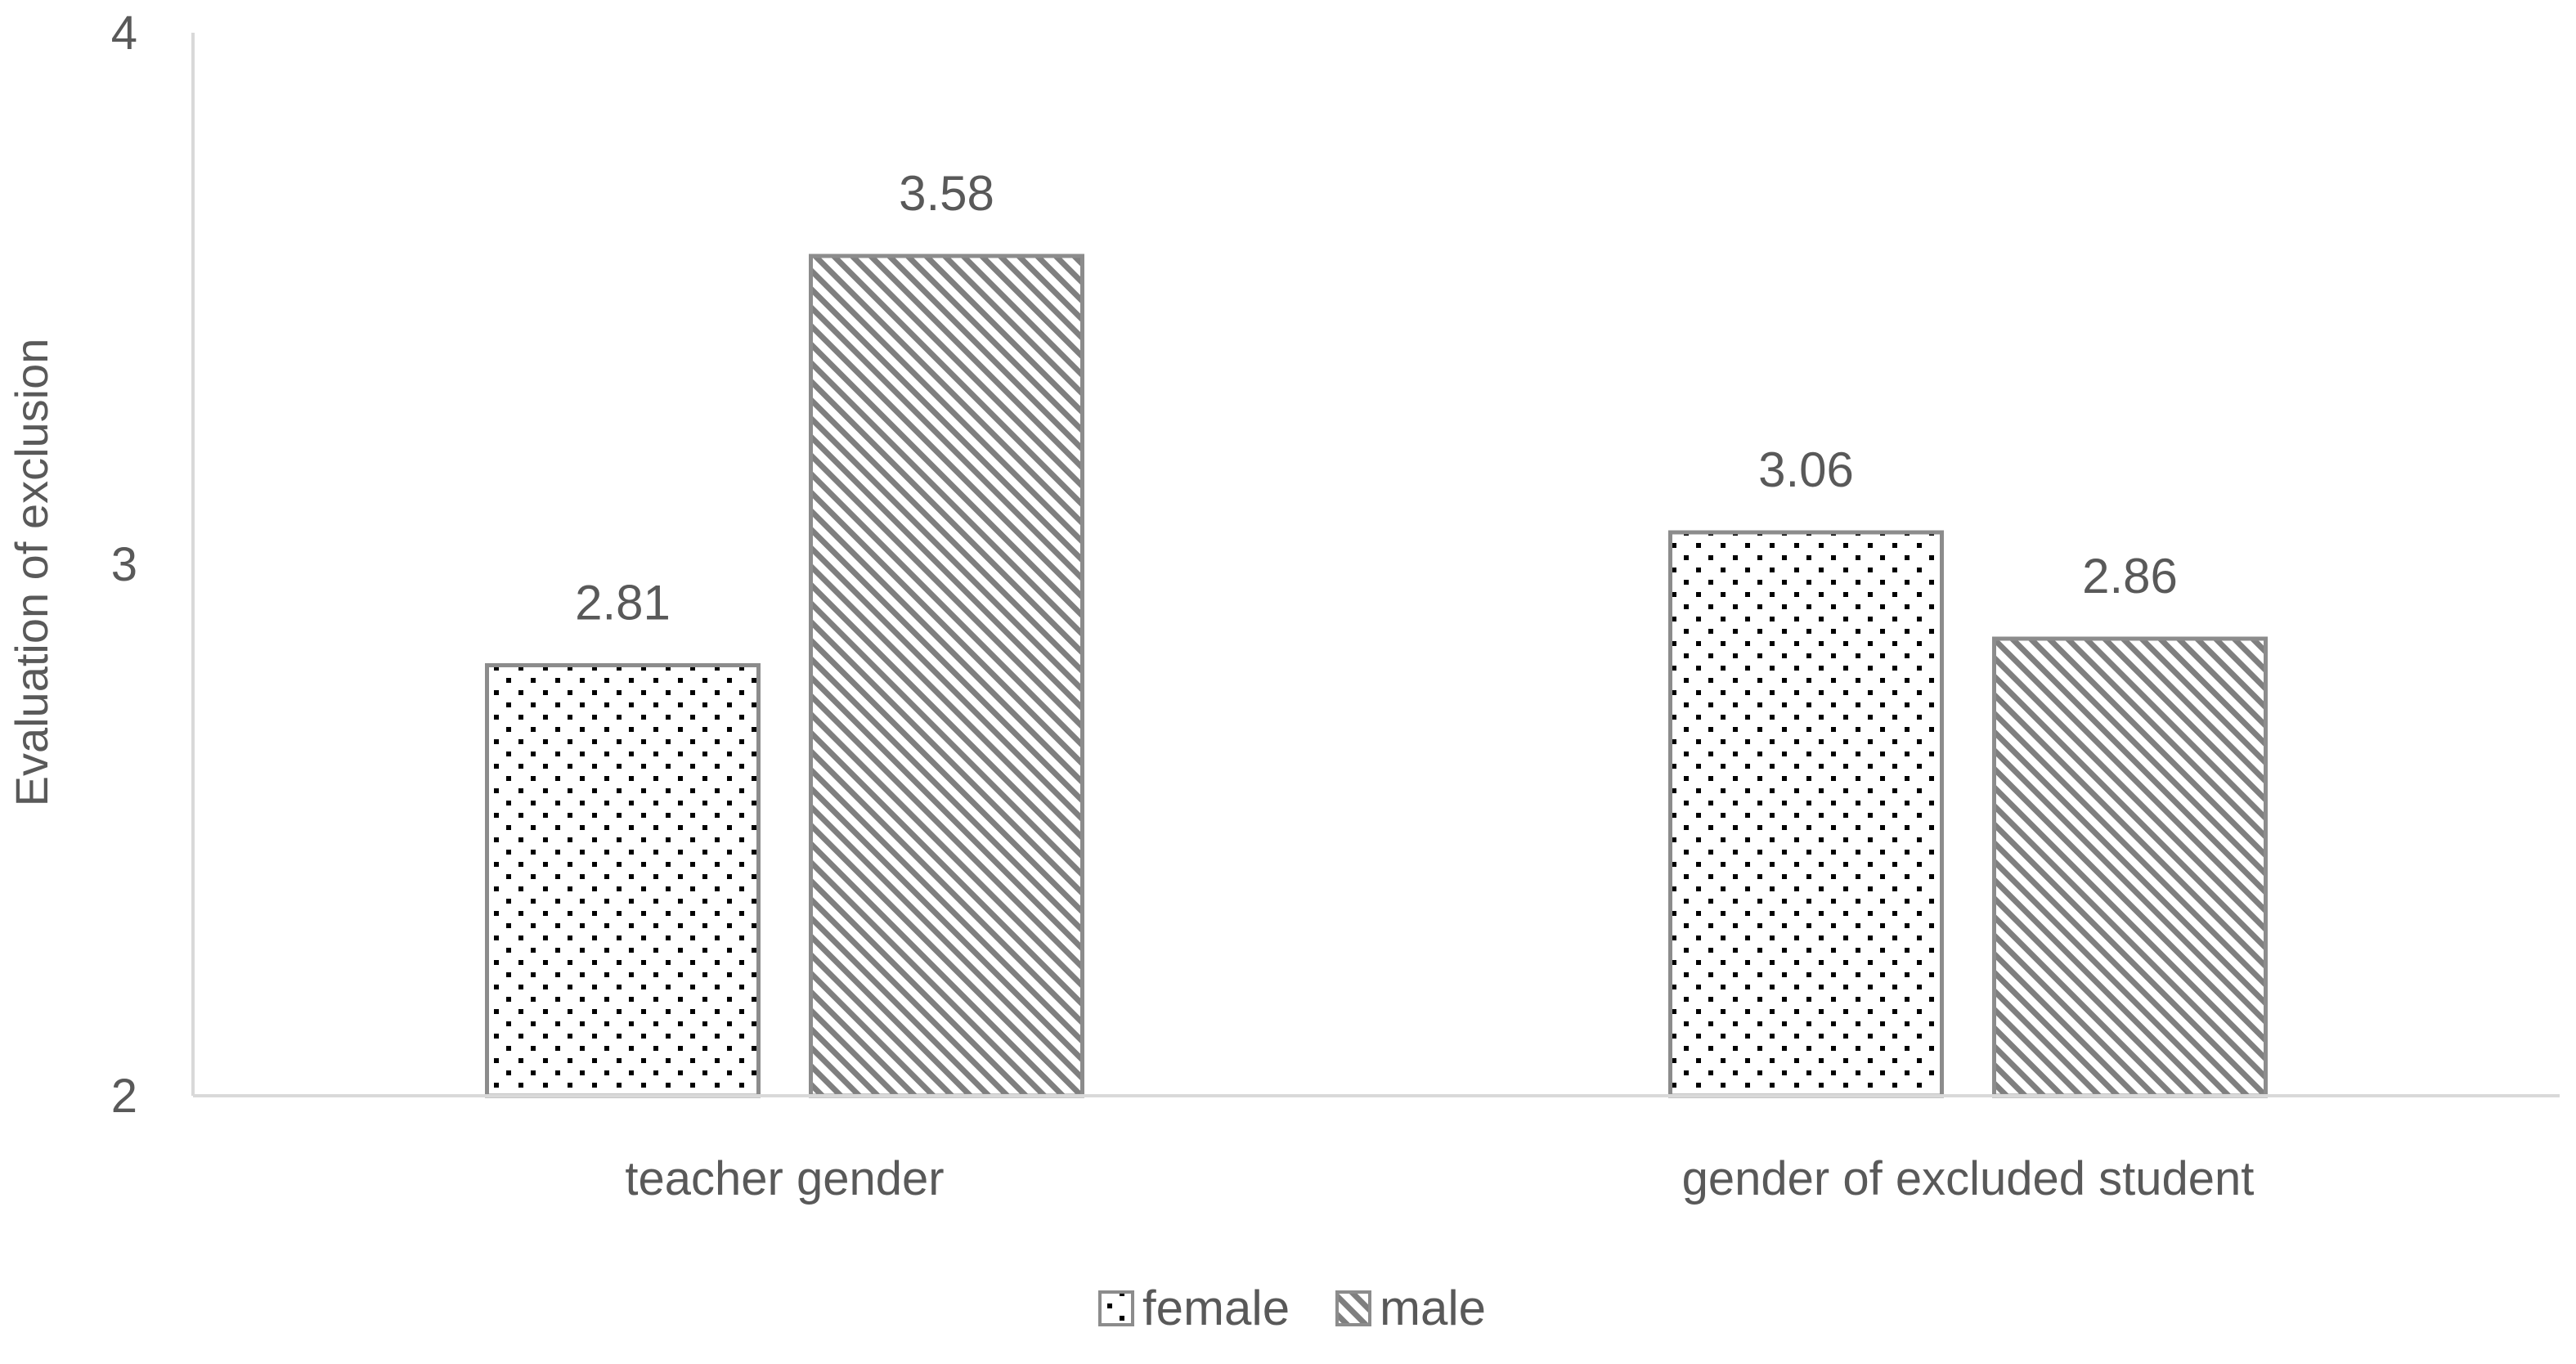 Image resolution: width=2576 pixels, height=1364 pixels. Describe the element at coordinates (1439, 1178) in the screenshot. I see `x-axis-category-labels: teacher gender gender of excluded student` at that location.